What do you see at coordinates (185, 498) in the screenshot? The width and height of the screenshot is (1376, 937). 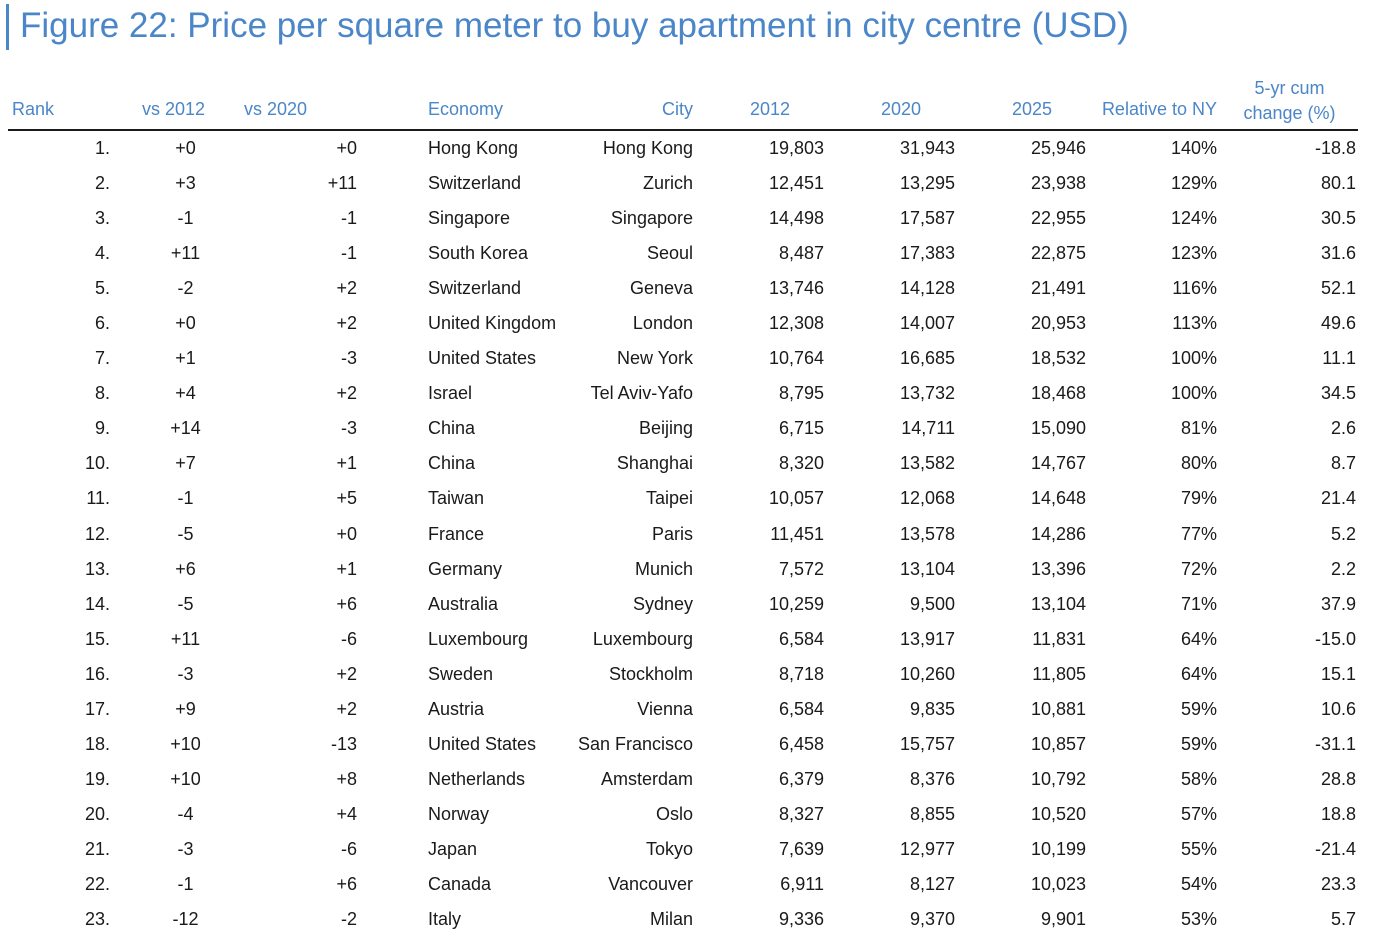 I see `vs-2012-cell: -1` at bounding box center [185, 498].